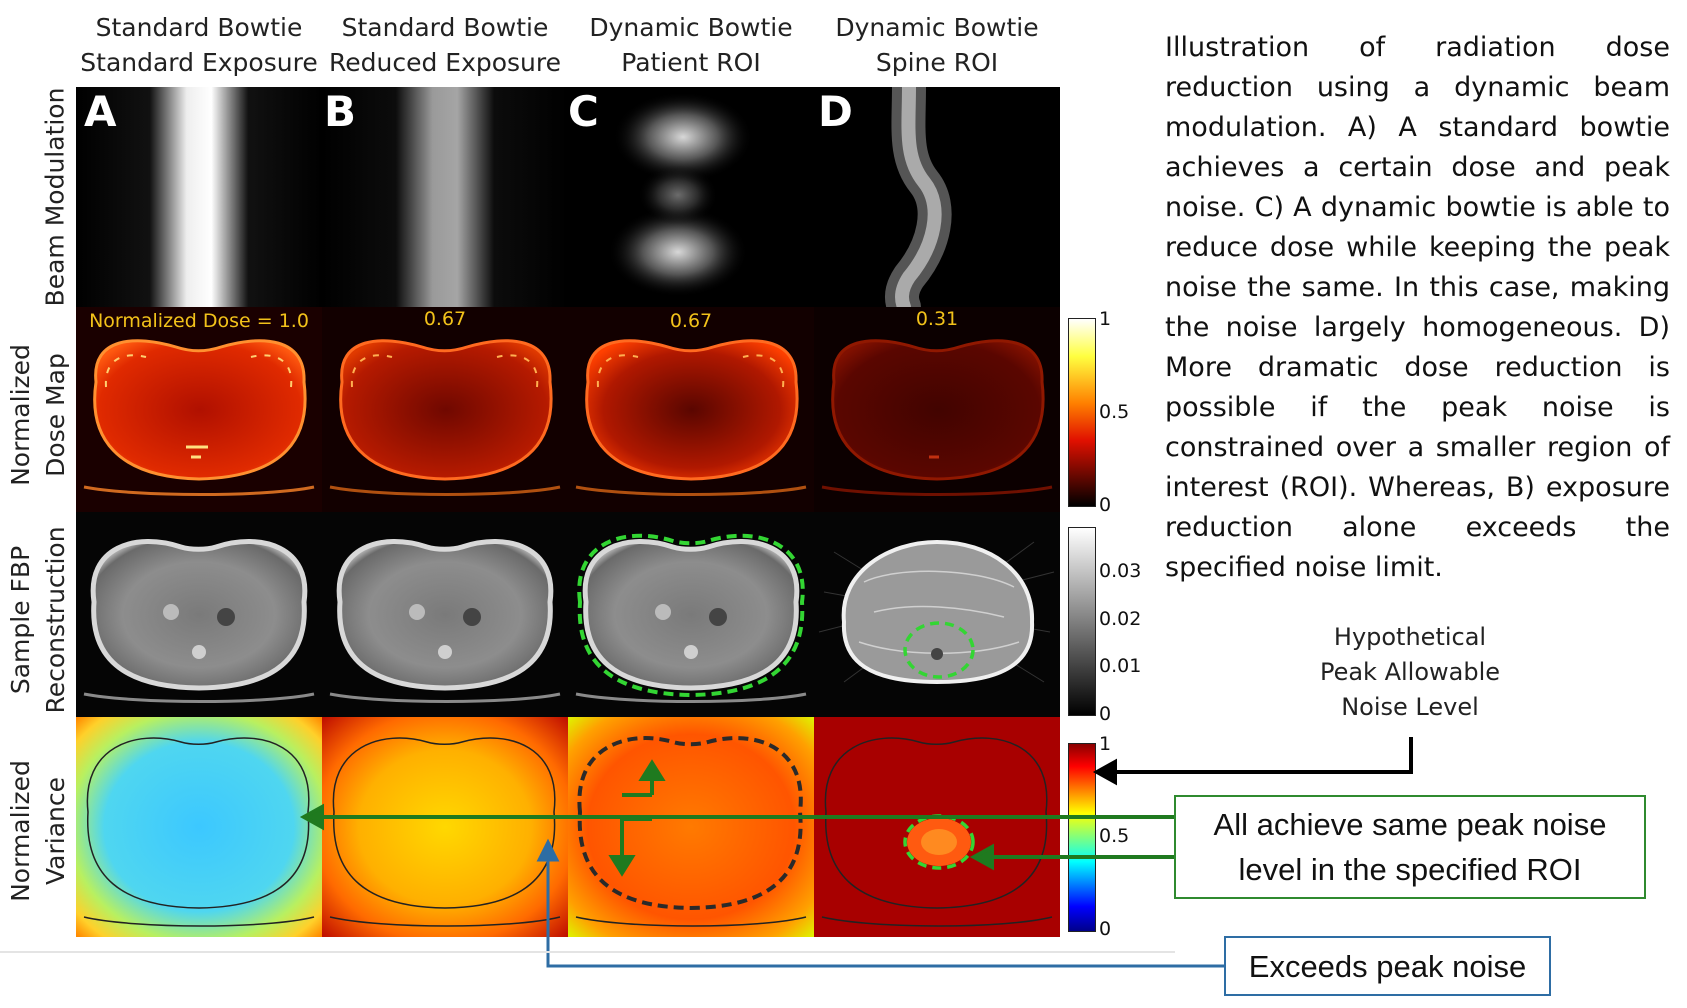 This screenshot has width=1687, height=1008. I want to click on dose-tick-05: 0.5, so click(1114, 412).